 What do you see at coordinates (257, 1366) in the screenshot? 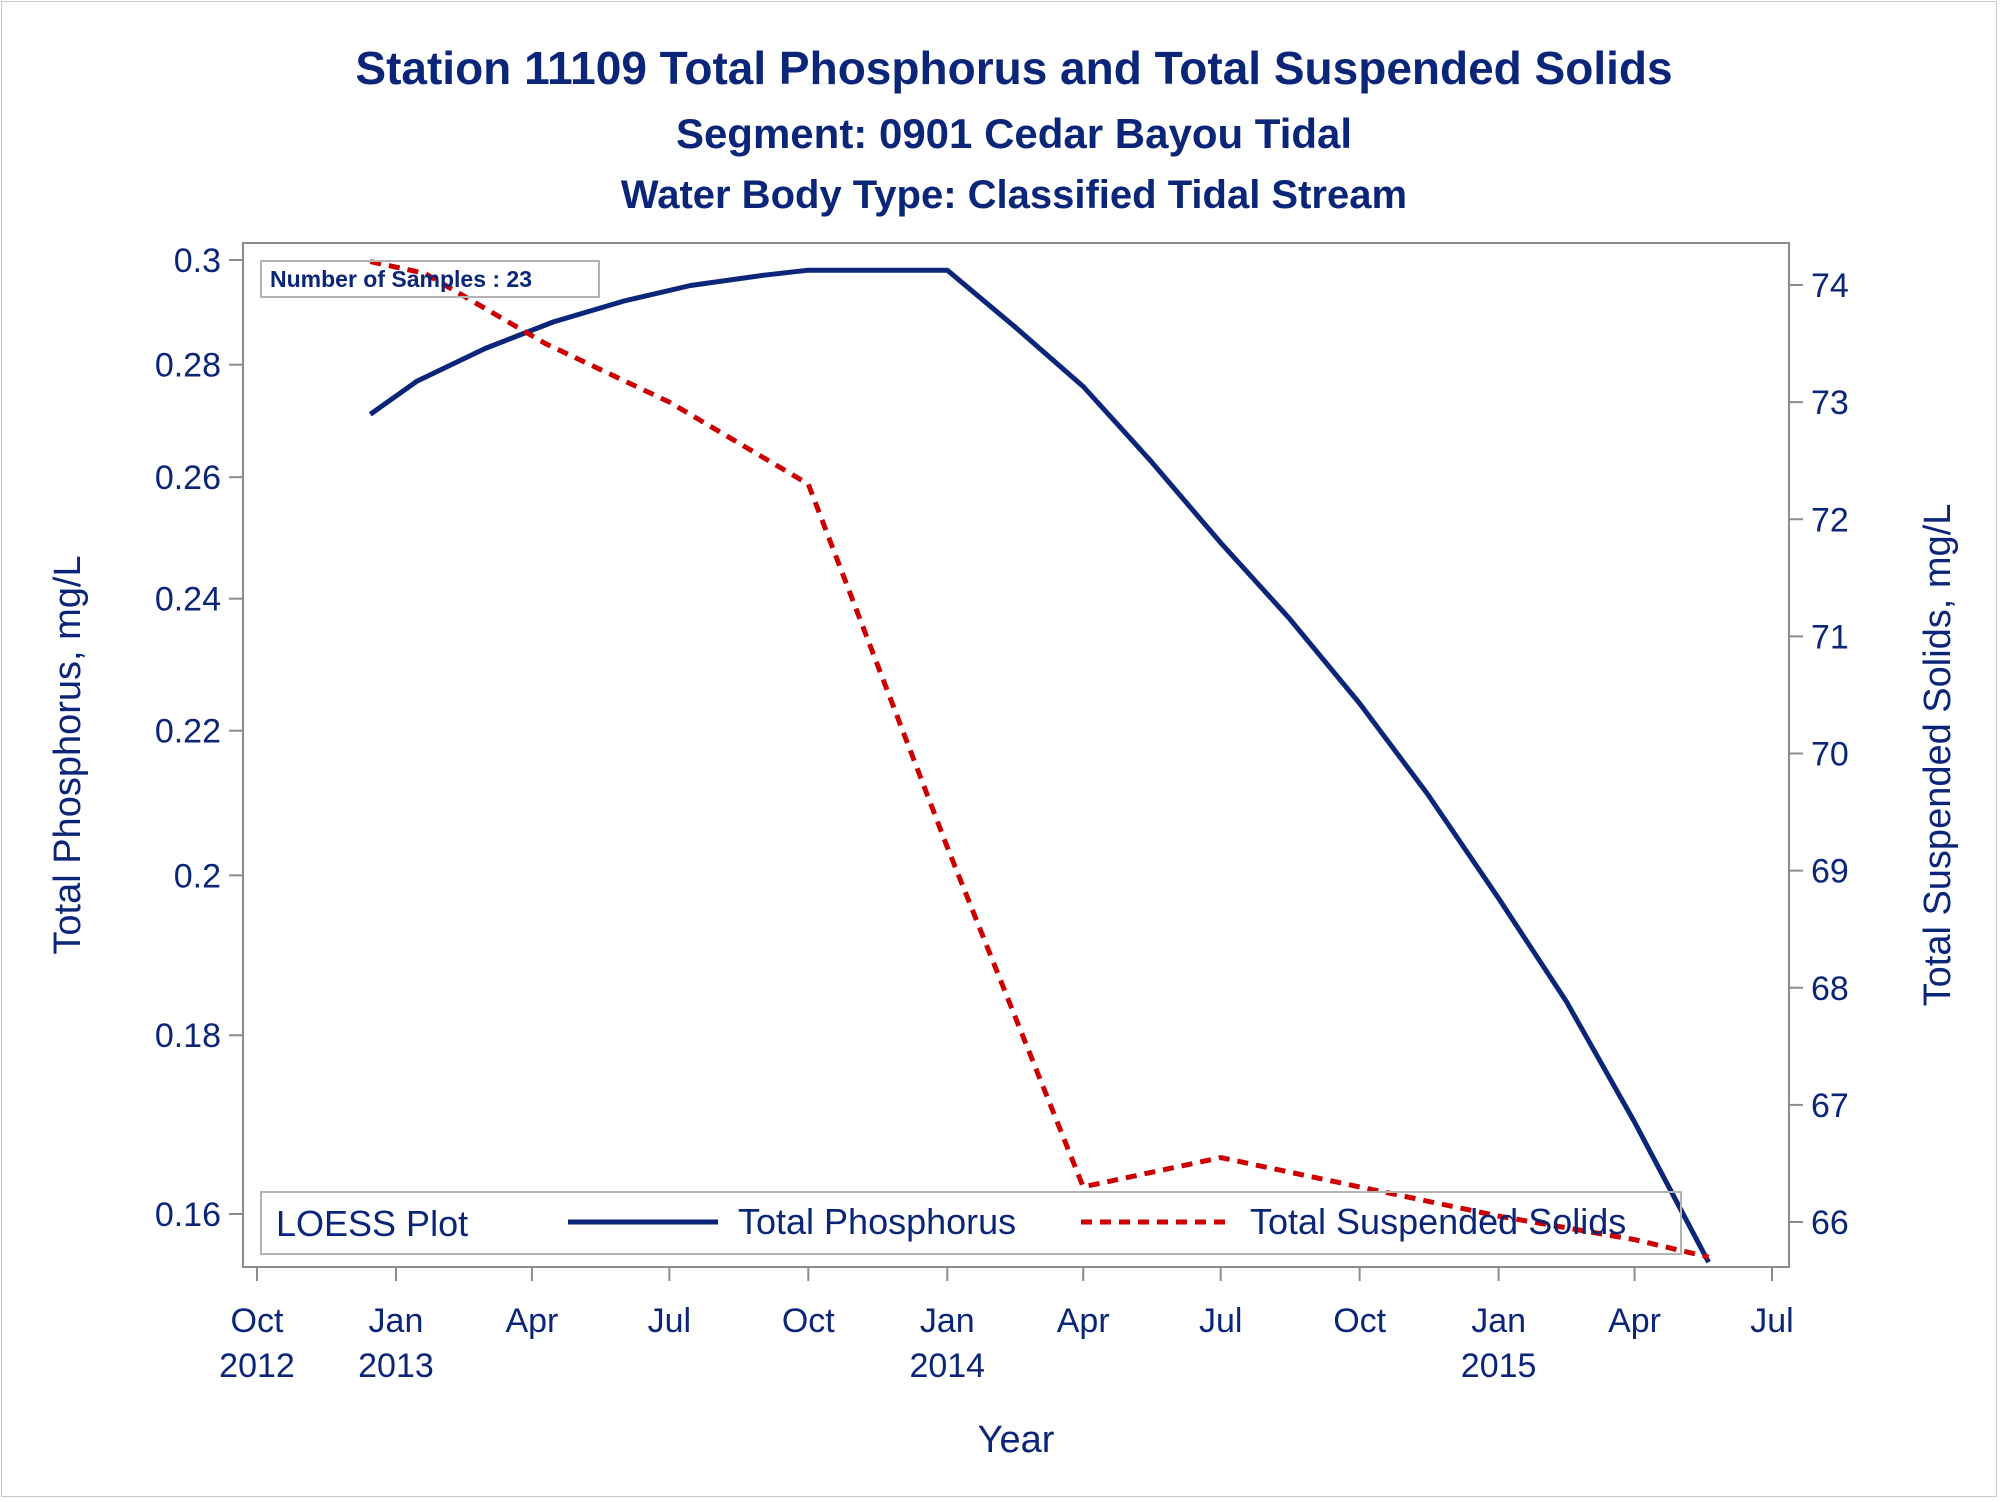
I see `x-tick-label-year: 2012` at bounding box center [257, 1366].